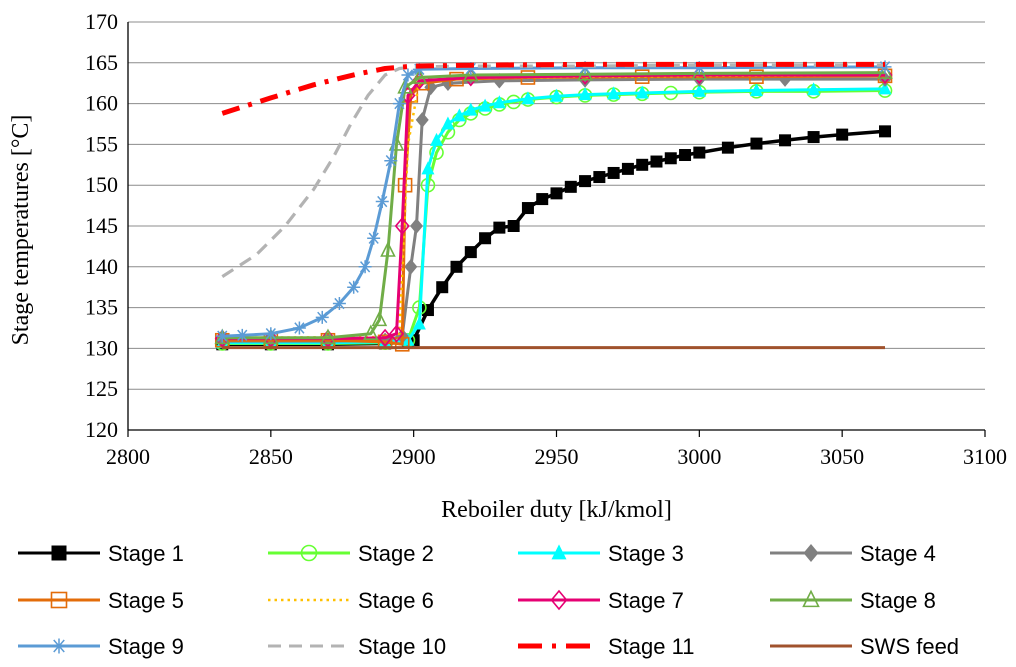  I want to click on x-tick-label: 3000, so click(699, 456).